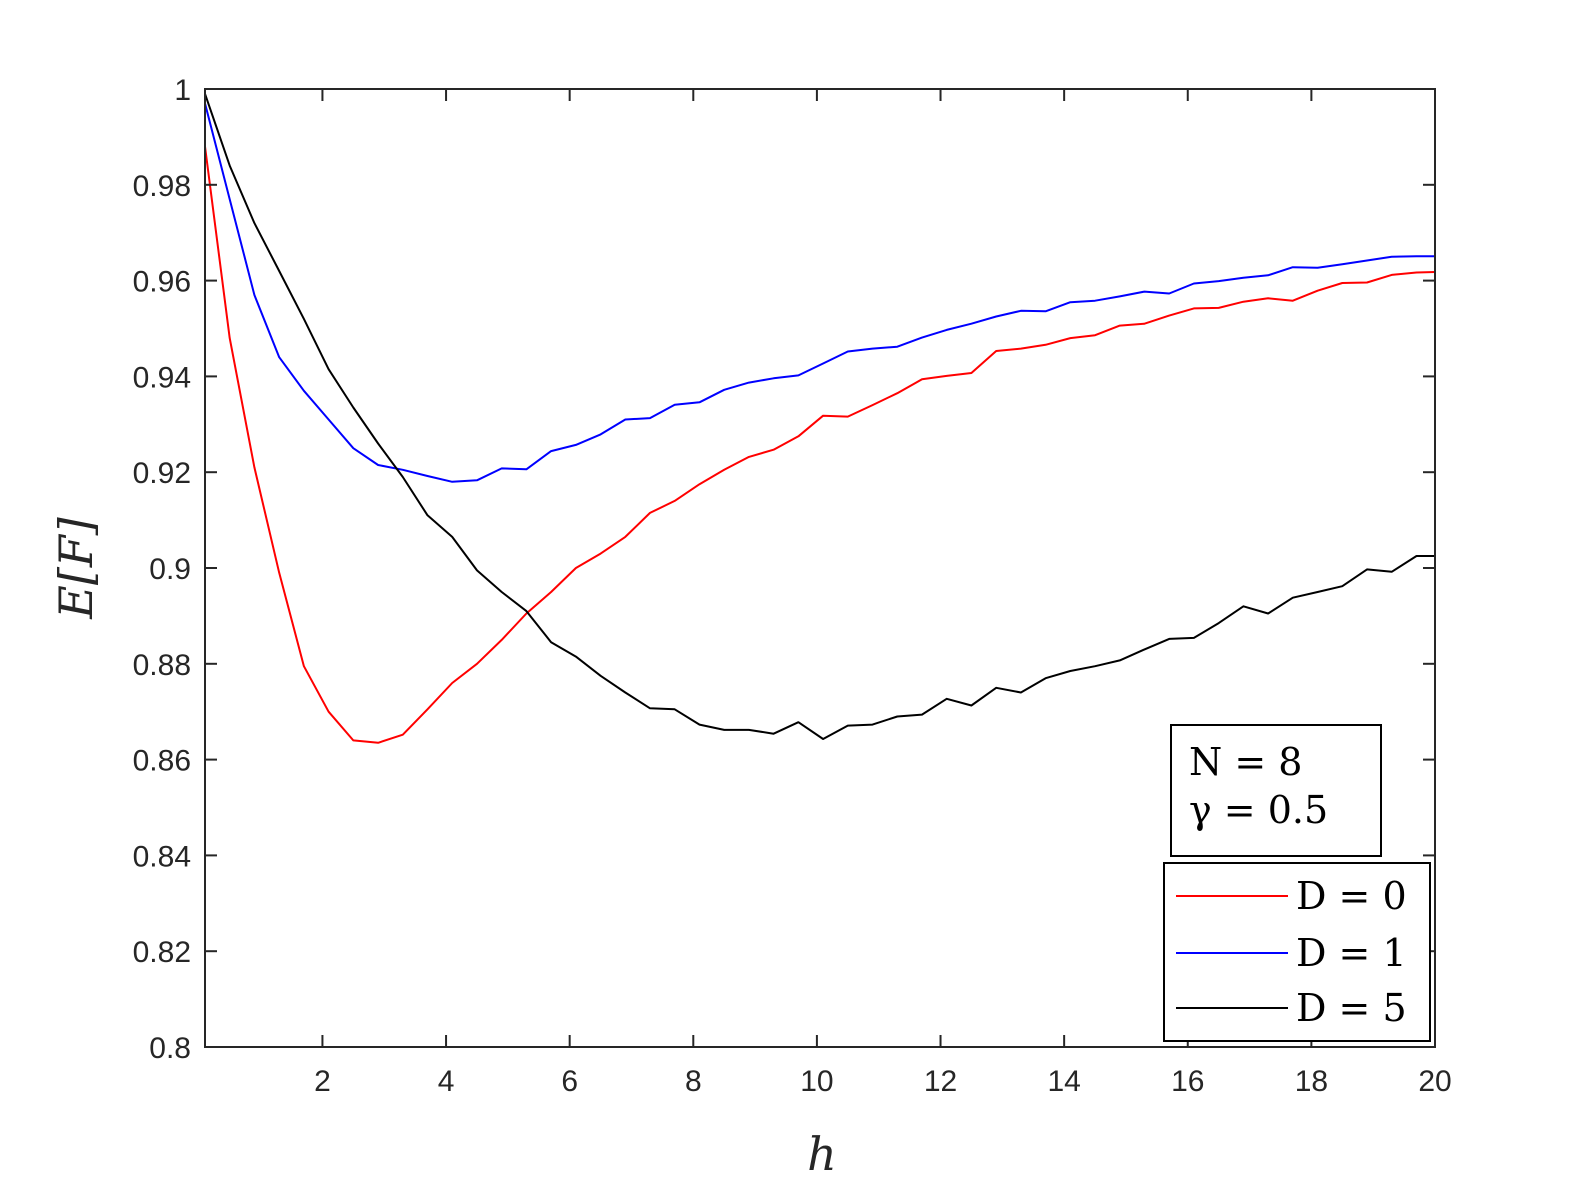 Image resolution: width=1578 pixels, height=1183 pixels. What do you see at coordinates (822, 1154) in the screenshot?
I see `x-axis-label: h` at bounding box center [822, 1154].